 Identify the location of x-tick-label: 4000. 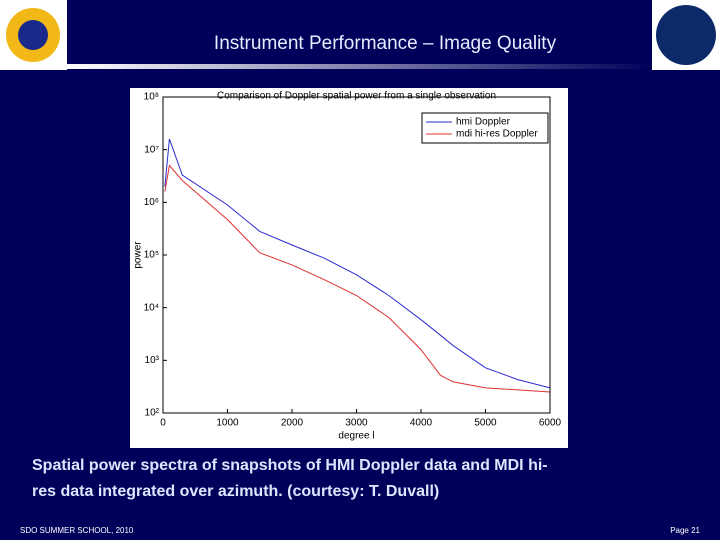
(421, 423).